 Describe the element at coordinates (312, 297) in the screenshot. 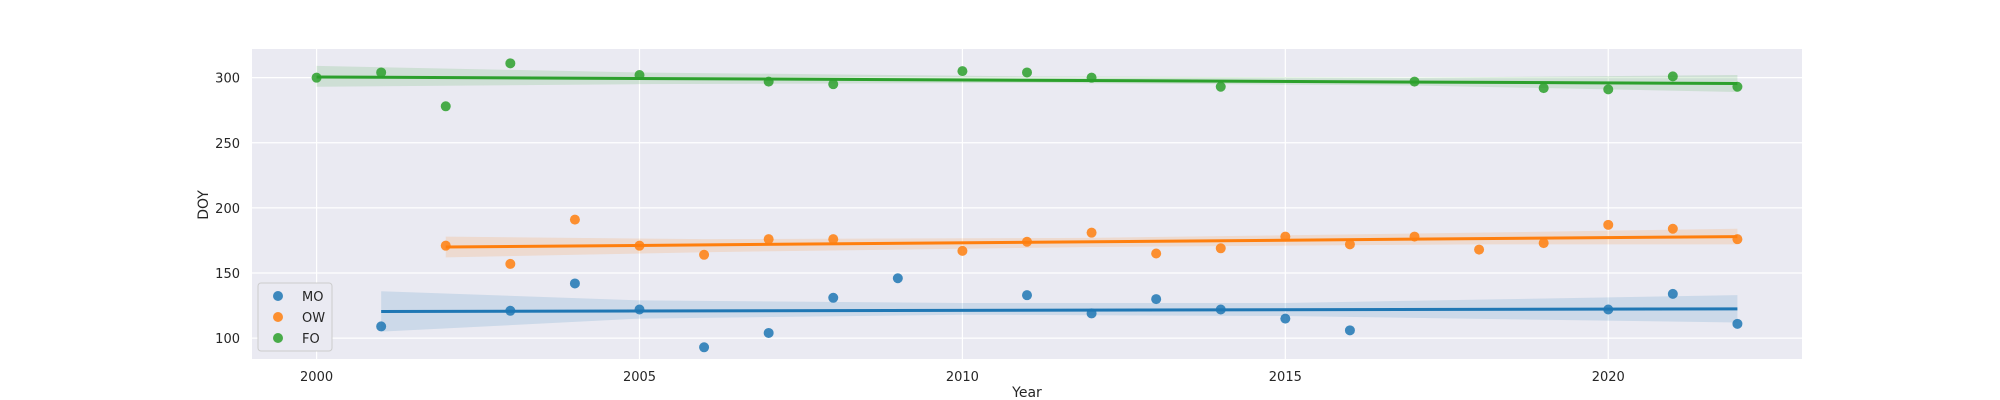

I see `legend-label-mo: MO` at that location.